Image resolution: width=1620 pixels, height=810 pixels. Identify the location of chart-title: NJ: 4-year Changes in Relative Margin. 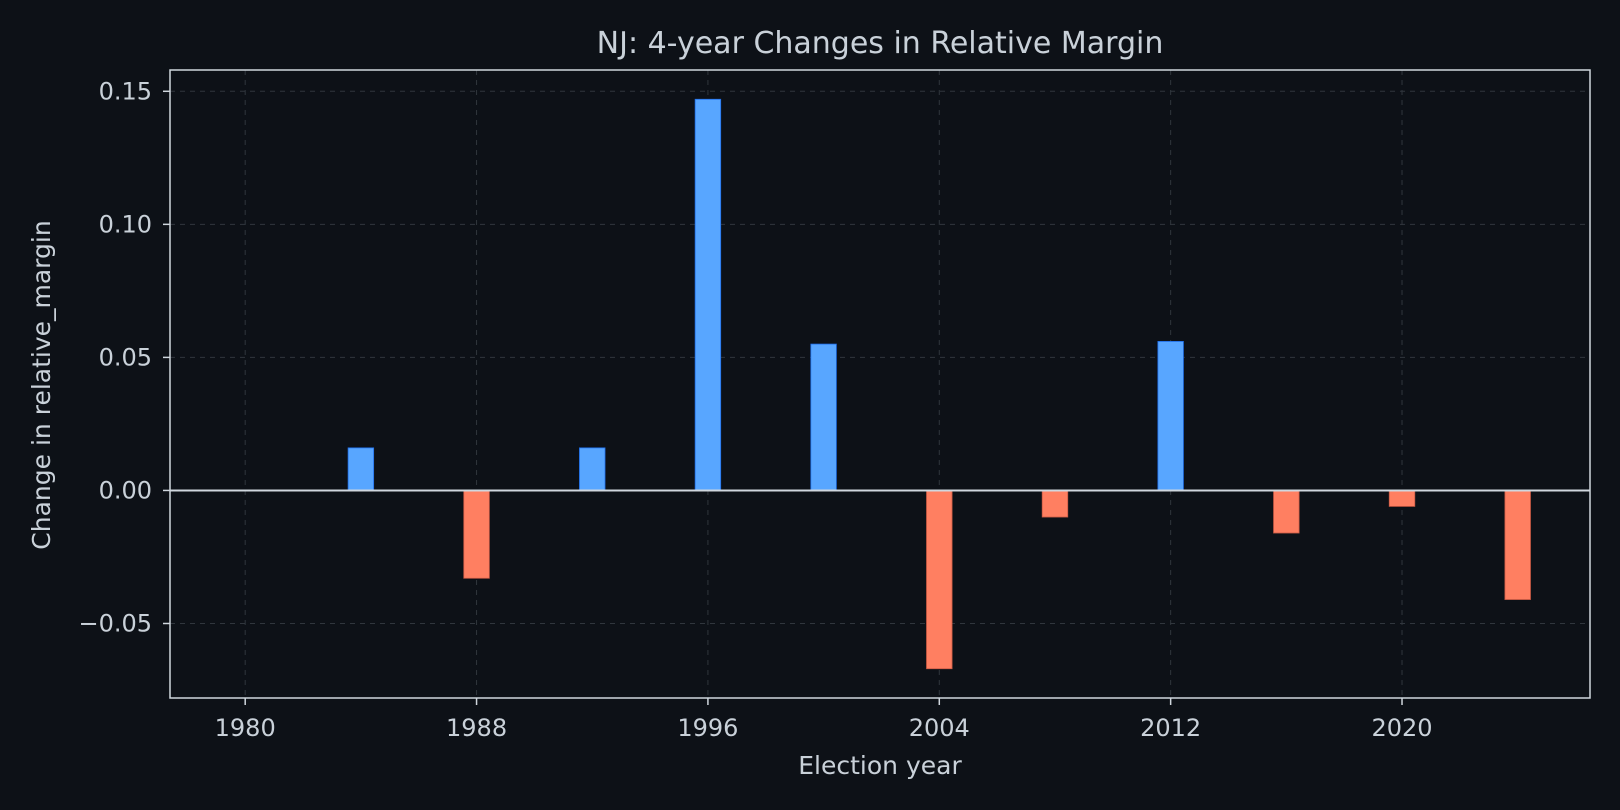
(880, 43).